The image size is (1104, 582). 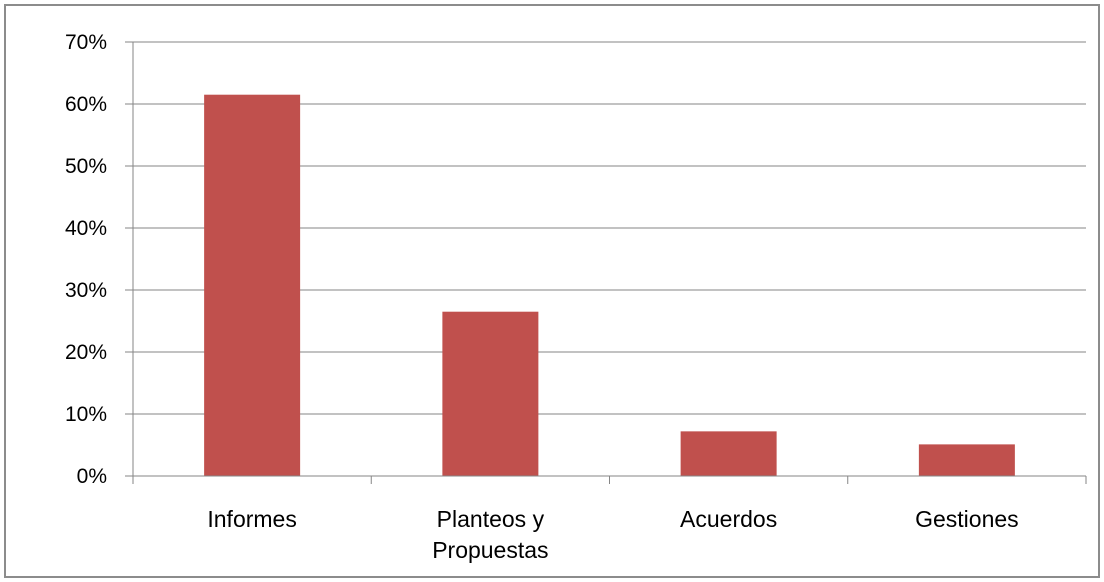 What do you see at coordinates (86, 42) in the screenshot?
I see `y-tick-label: 70%` at bounding box center [86, 42].